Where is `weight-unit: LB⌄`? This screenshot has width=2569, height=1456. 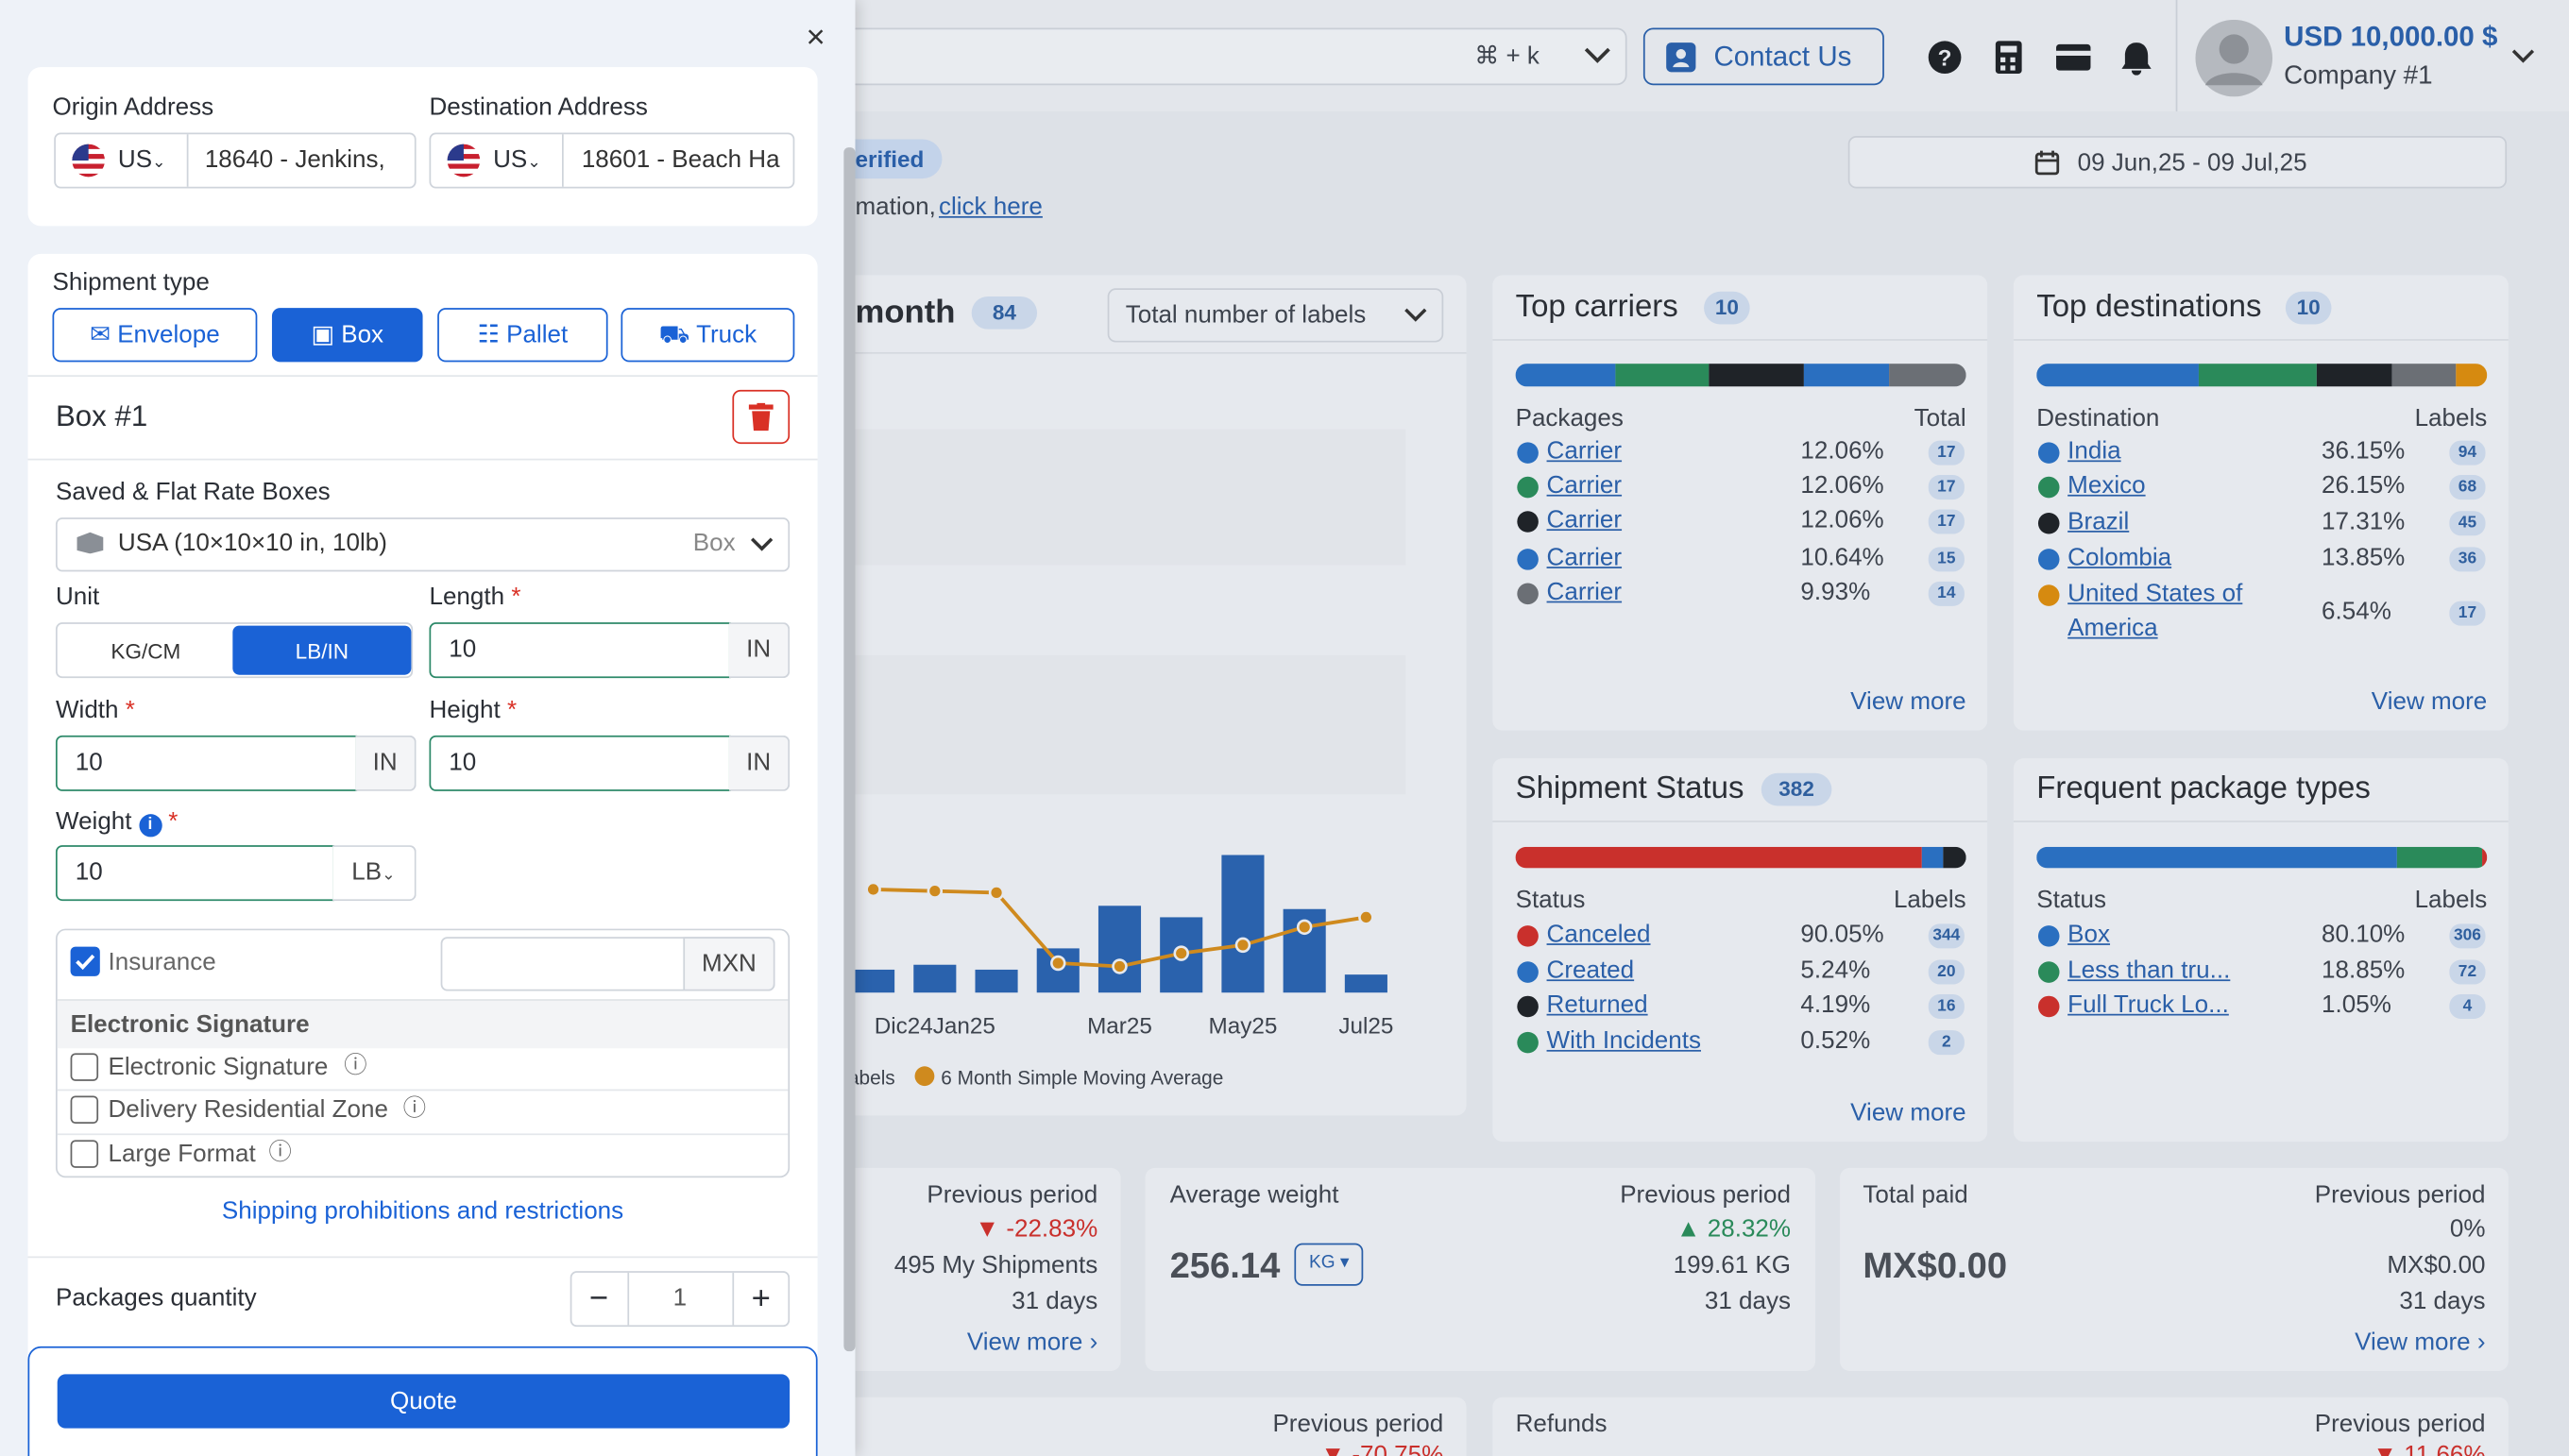 weight-unit: LB⌄ is located at coordinates (374, 873).